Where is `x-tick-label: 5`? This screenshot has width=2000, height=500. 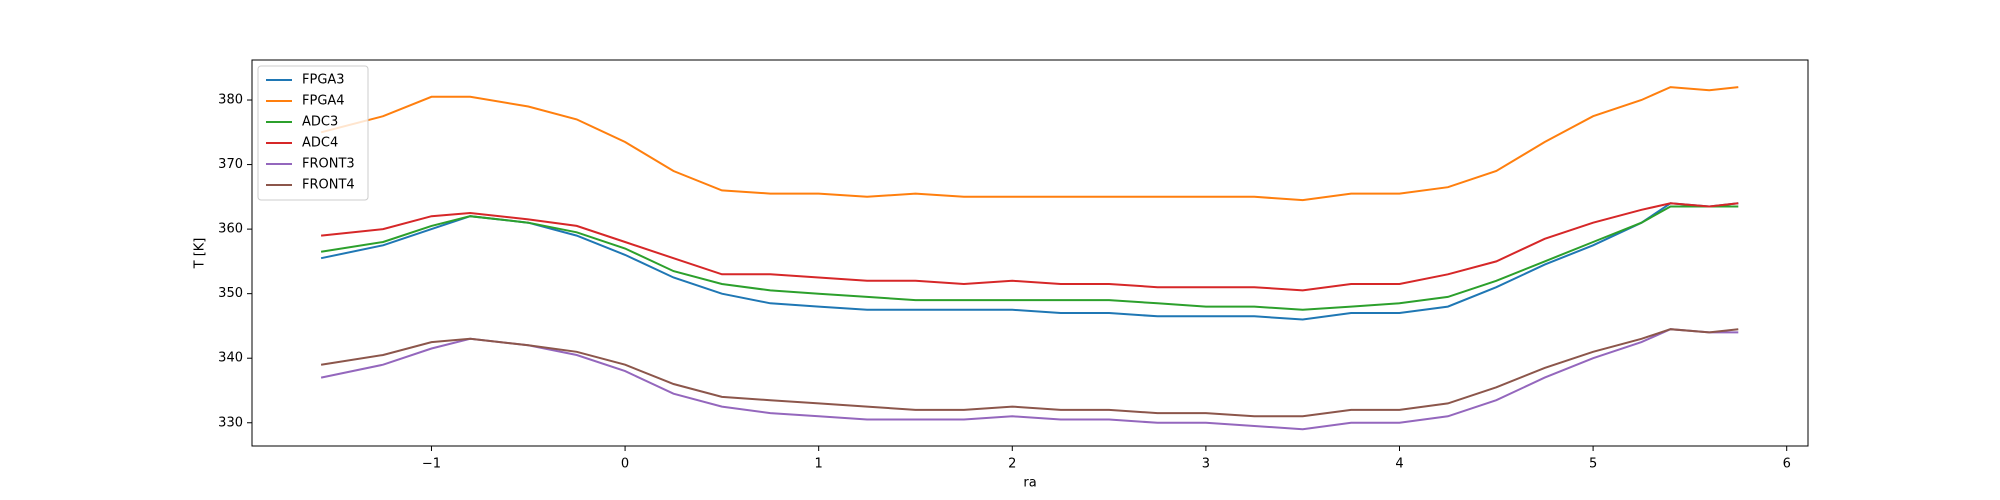
x-tick-label: 5 is located at coordinates (1593, 464).